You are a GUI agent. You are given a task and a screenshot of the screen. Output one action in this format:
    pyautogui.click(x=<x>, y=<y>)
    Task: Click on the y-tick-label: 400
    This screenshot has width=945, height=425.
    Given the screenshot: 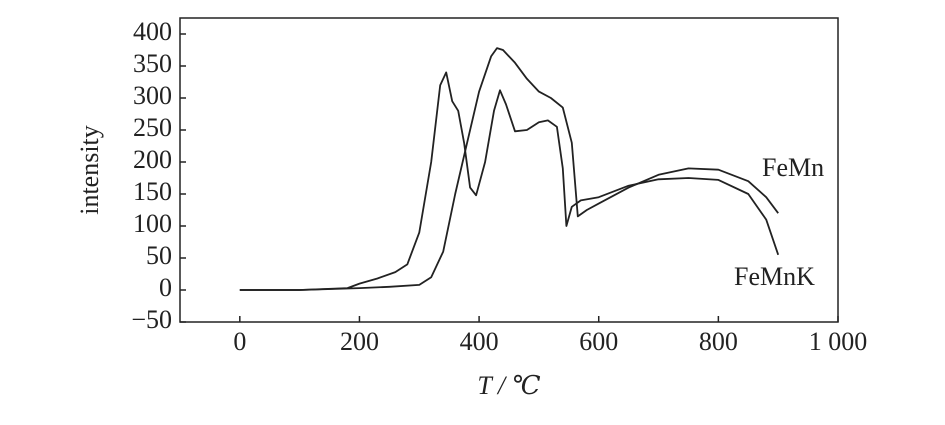 What is the action you would take?
    pyautogui.click(x=152, y=31)
    